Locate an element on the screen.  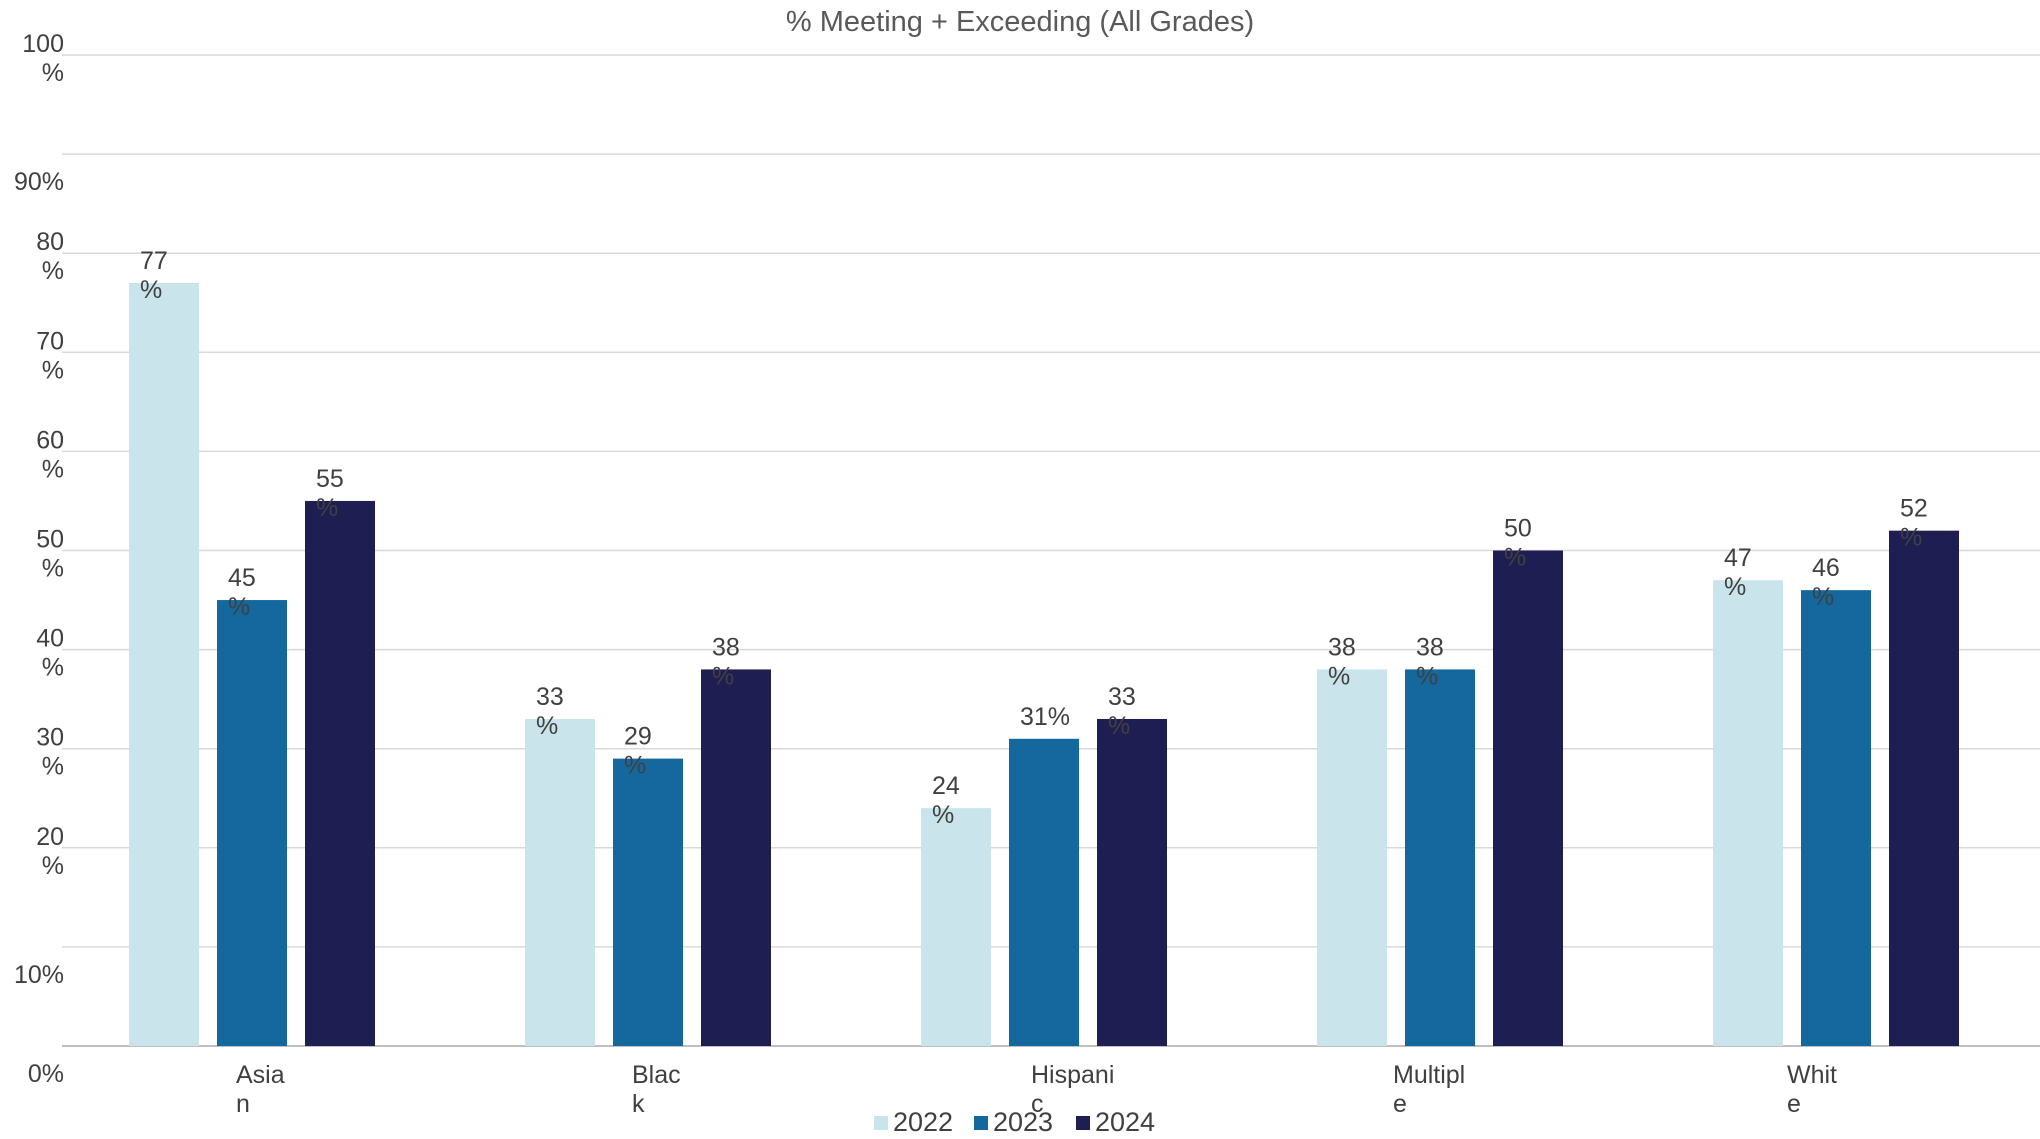
y-tick-label: 0% is located at coordinates (46, 1074).